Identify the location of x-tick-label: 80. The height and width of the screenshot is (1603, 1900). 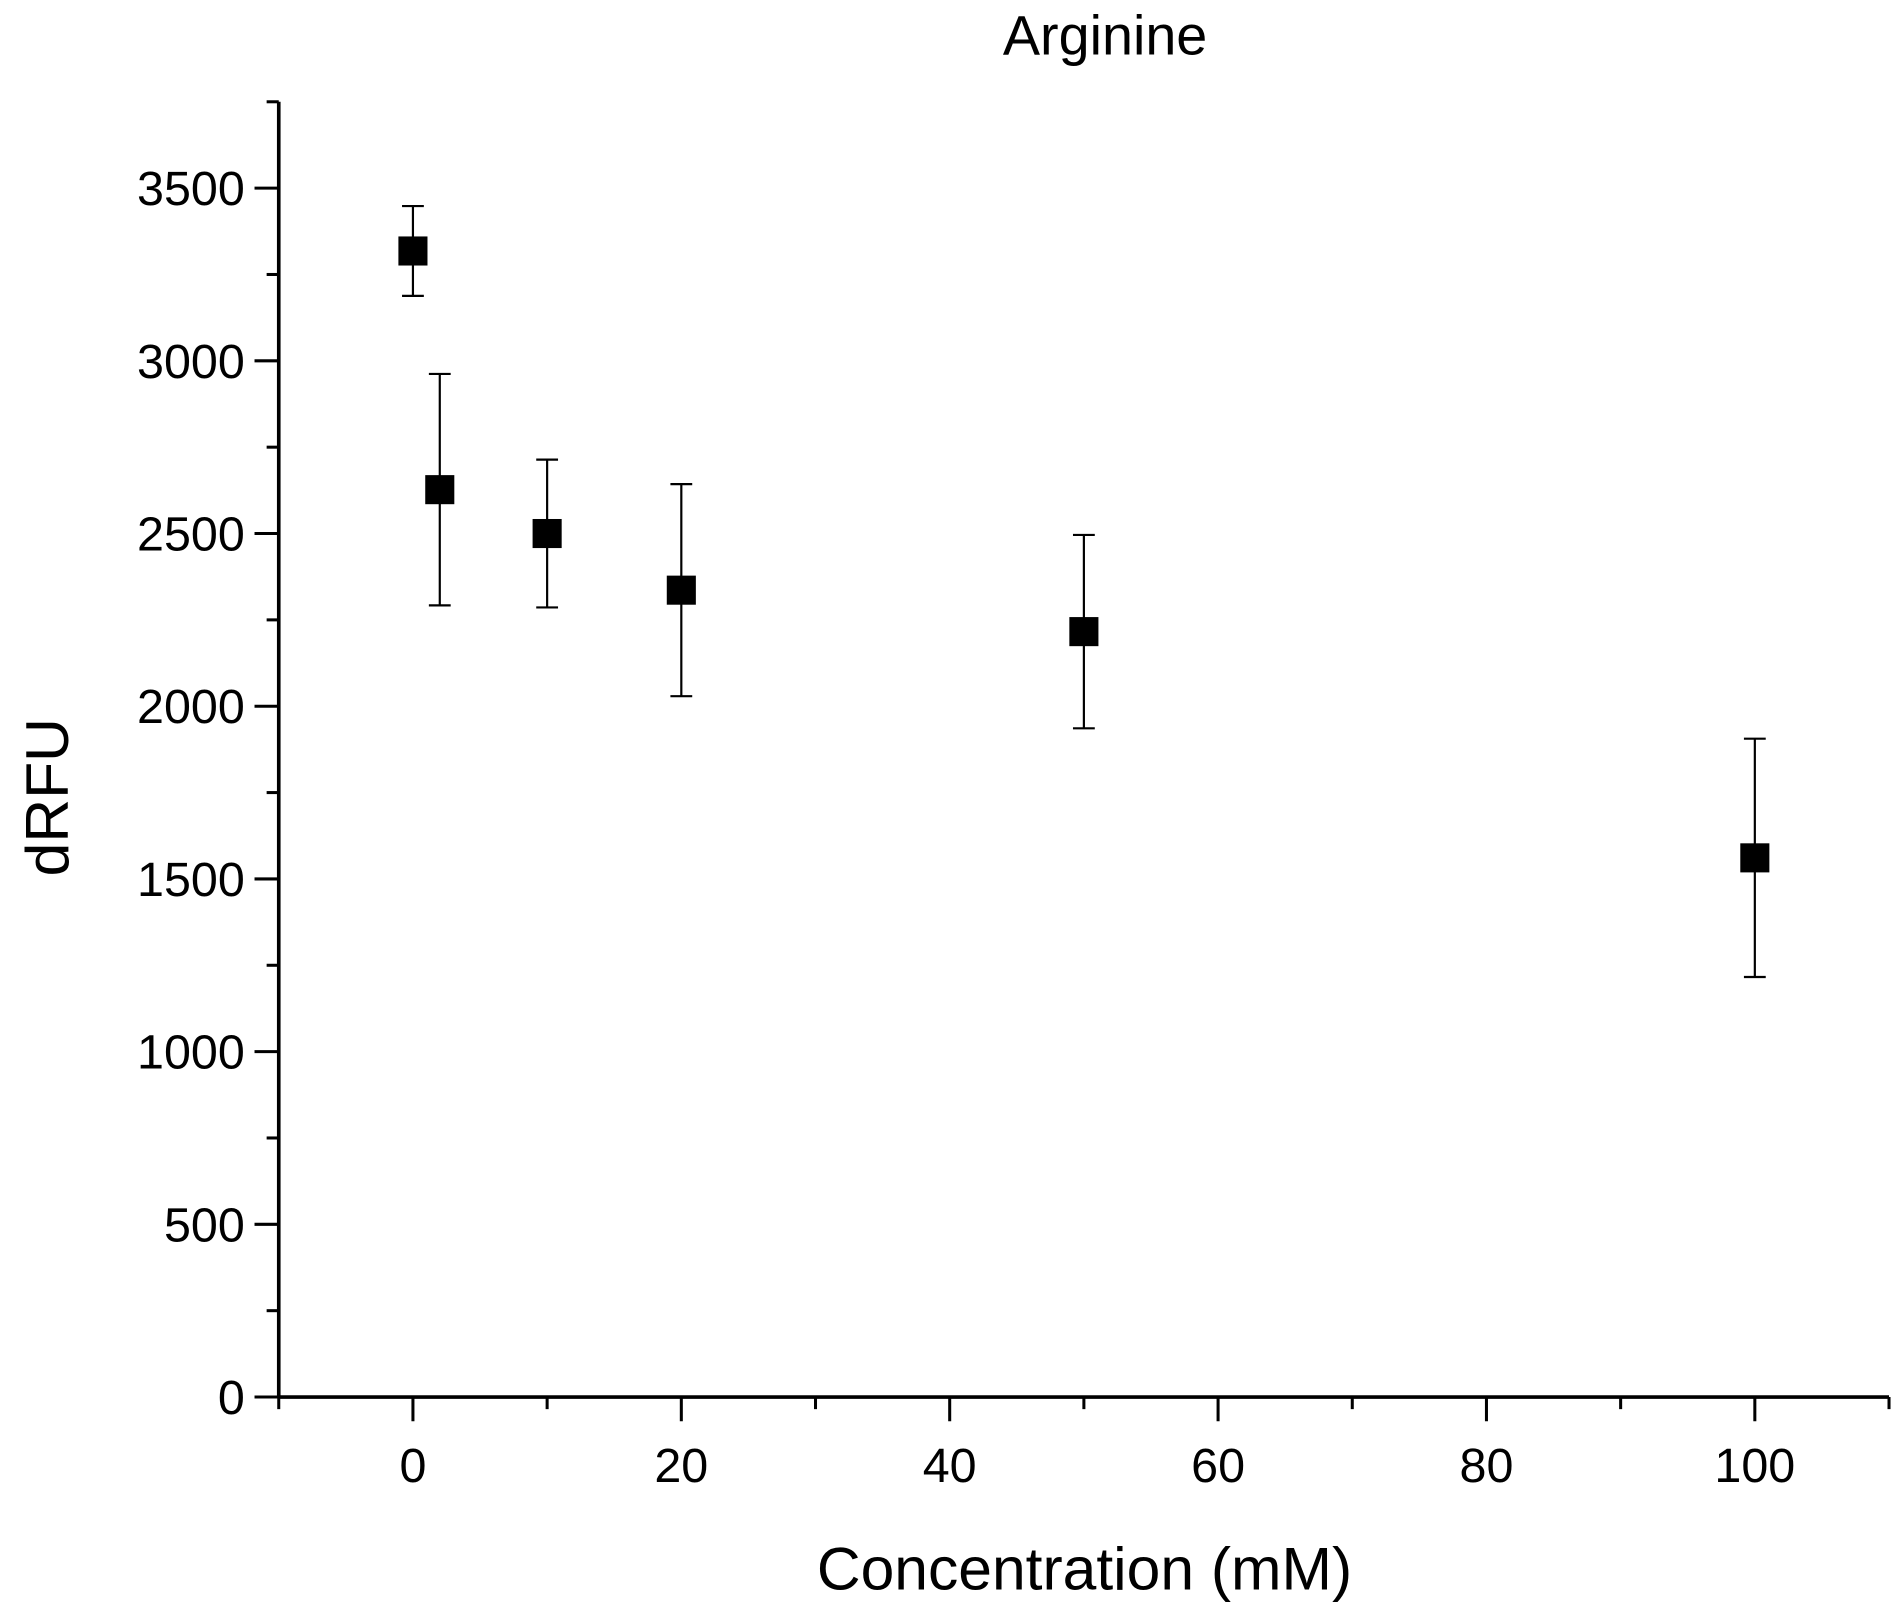
(1487, 1466).